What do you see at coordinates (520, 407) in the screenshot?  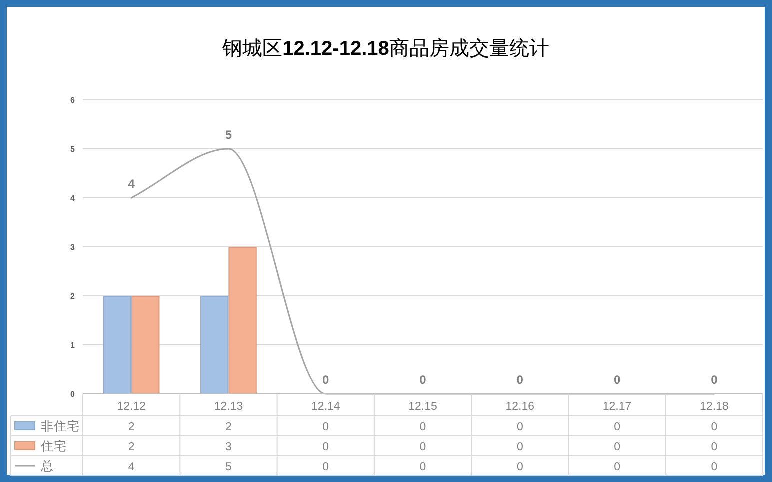 I see `x-tick-label: 12.16` at bounding box center [520, 407].